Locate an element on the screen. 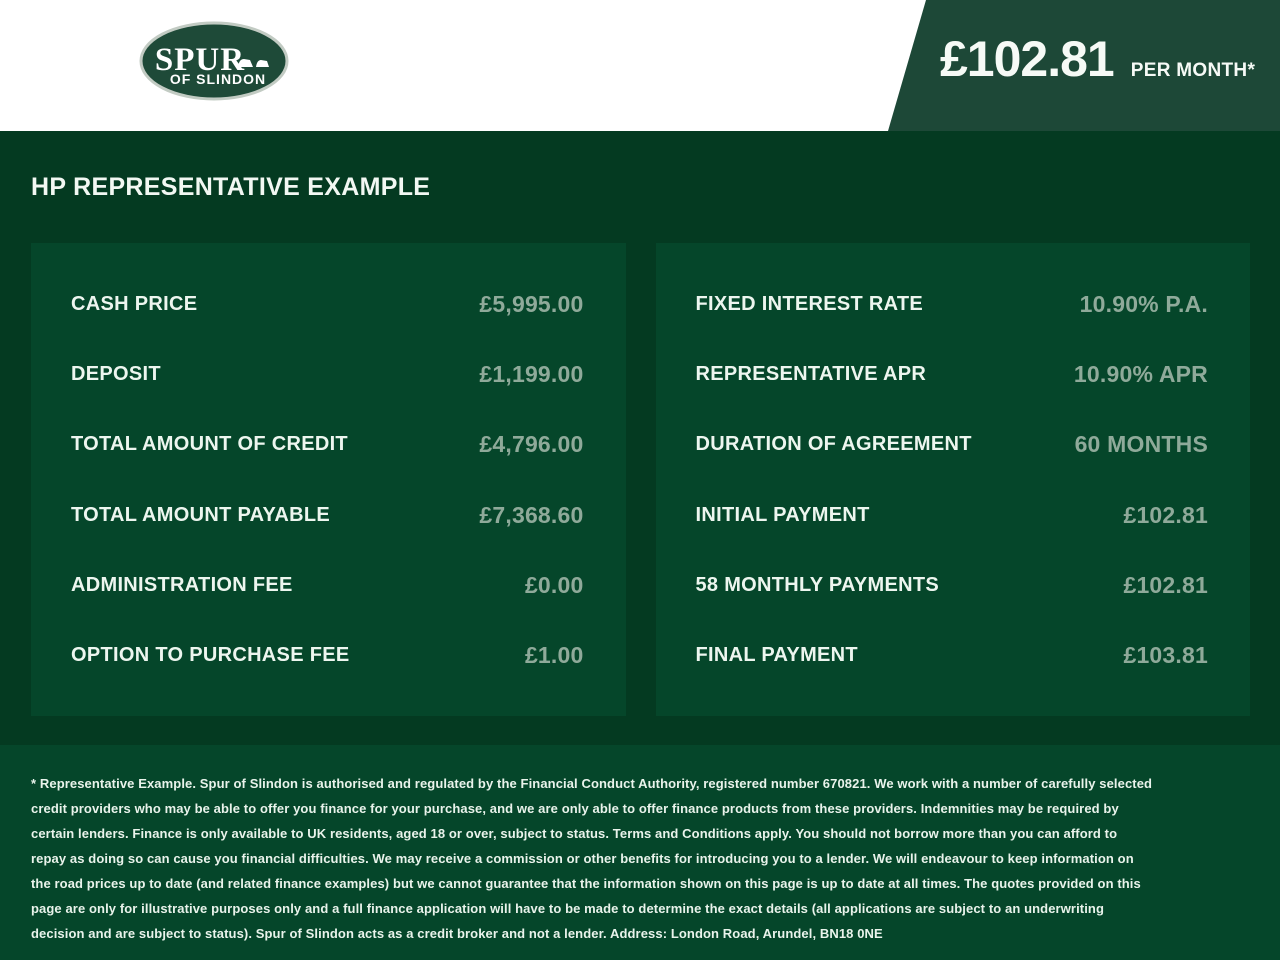  finance-row: DURATION OF AGREEMENT 60 MONTHS is located at coordinates (952, 445).